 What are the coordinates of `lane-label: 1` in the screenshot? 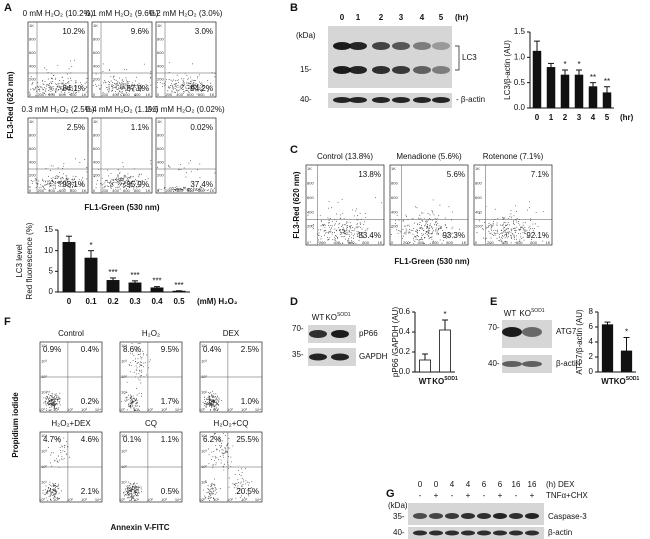 It's located at (358, 17).